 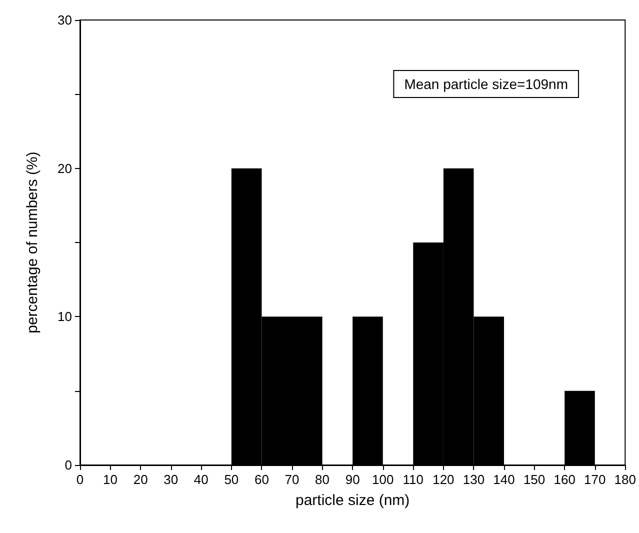 I want to click on x-tick-label: 30, so click(x=171, y=479).